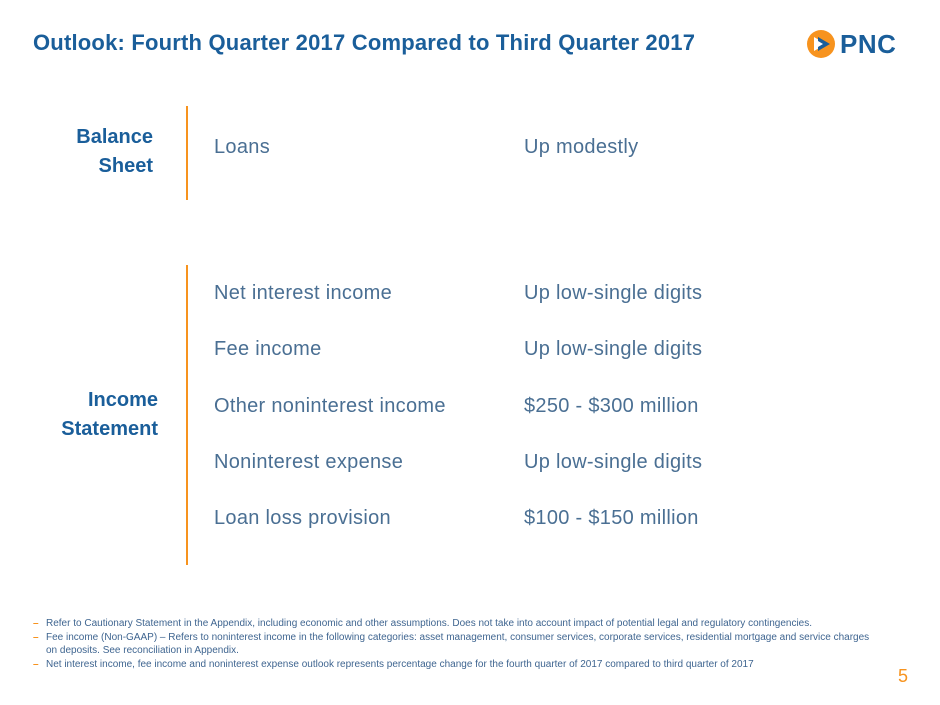 The width and height of the screenshot is (940, 705). Describe the element at coordinates (303, 293) in the screenshot. I see `outlook-item-net-interest-income: Net interest income` at that location.